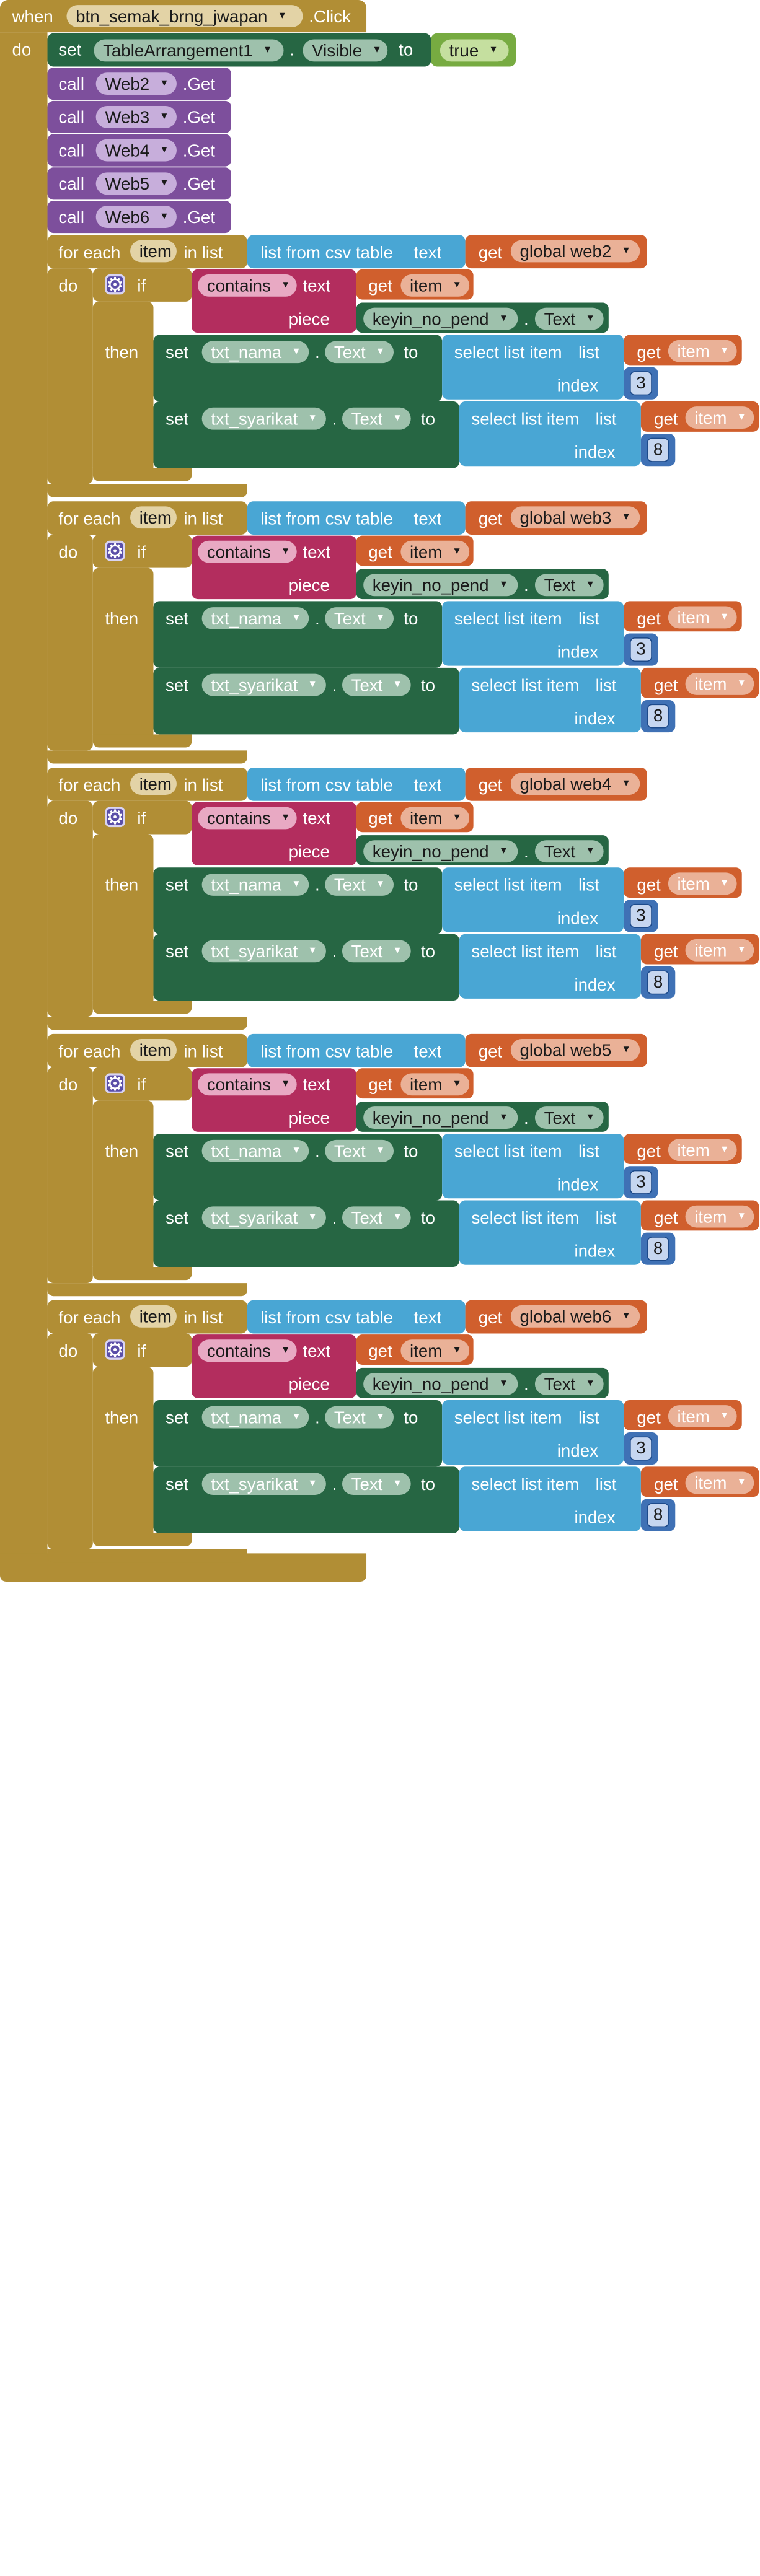 This screenshot has height=2576, width=760. I want to click on global-var-dropdown: global web5 ▼, so click(575, 1050).